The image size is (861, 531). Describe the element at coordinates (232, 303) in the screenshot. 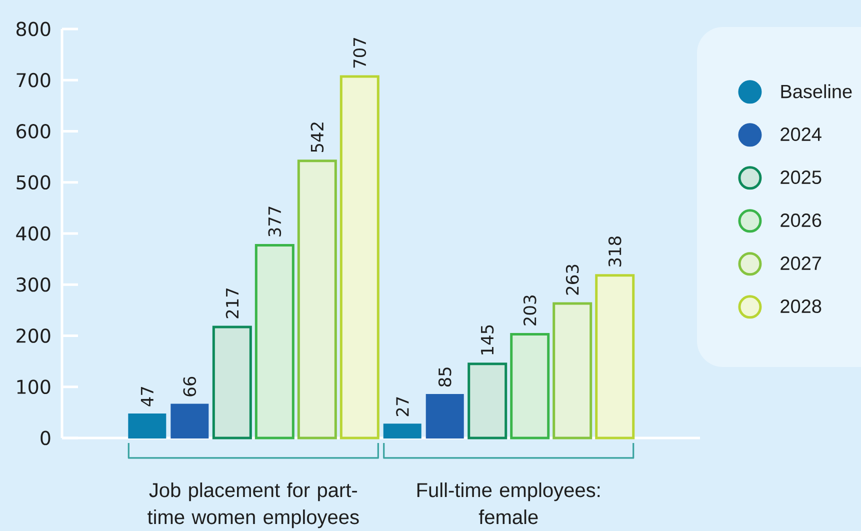

I see `data-label: 217` at that location.